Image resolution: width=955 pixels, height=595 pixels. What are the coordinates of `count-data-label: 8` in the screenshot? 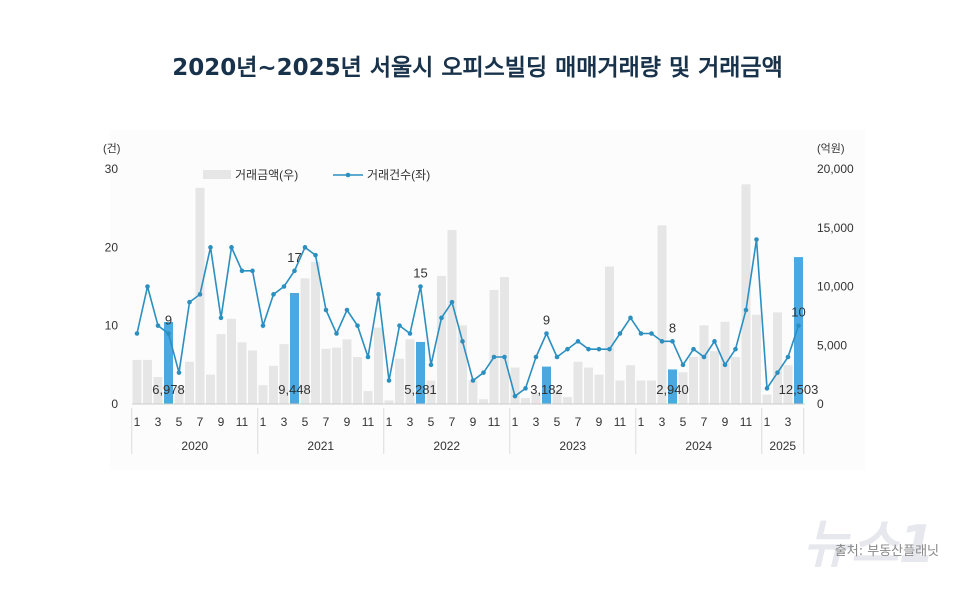 It's located at (672, 327).